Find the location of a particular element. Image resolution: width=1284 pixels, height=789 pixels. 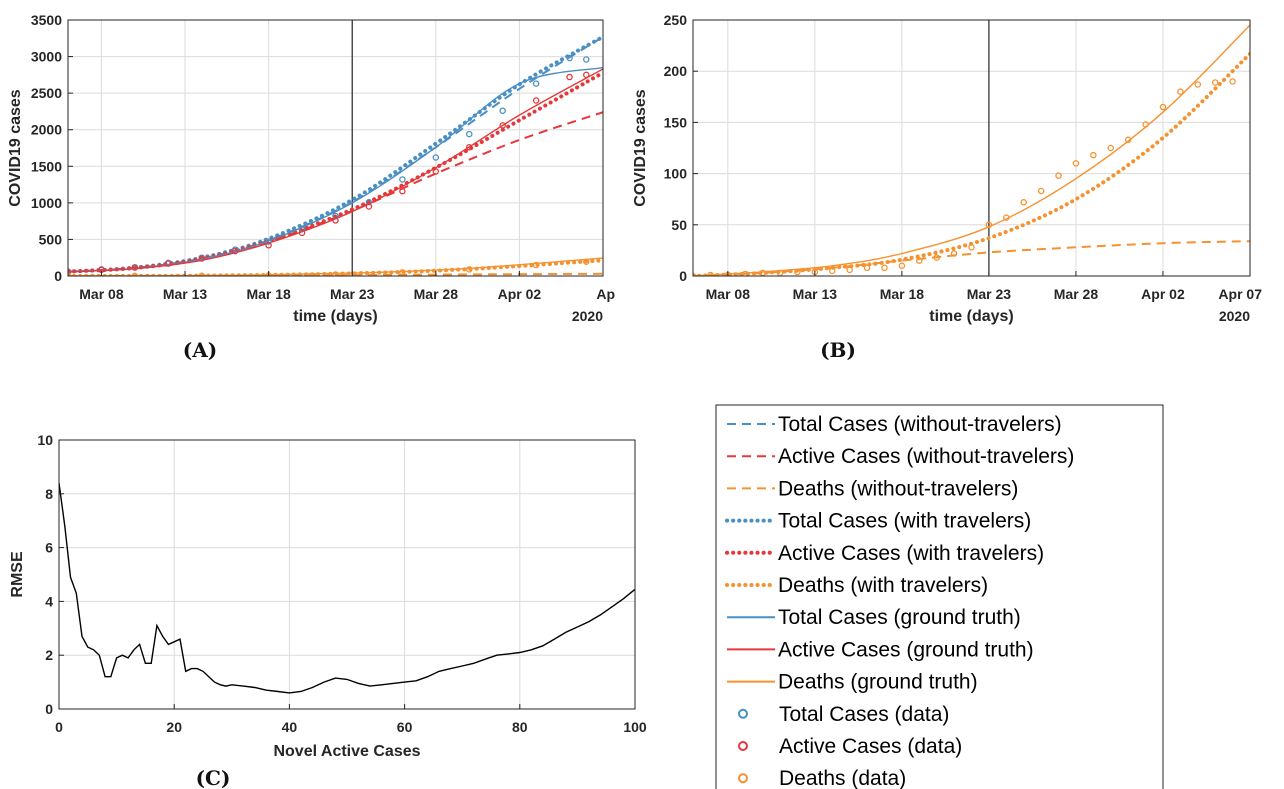

x-tick-label: 0 is located at coordinates (59, 727).